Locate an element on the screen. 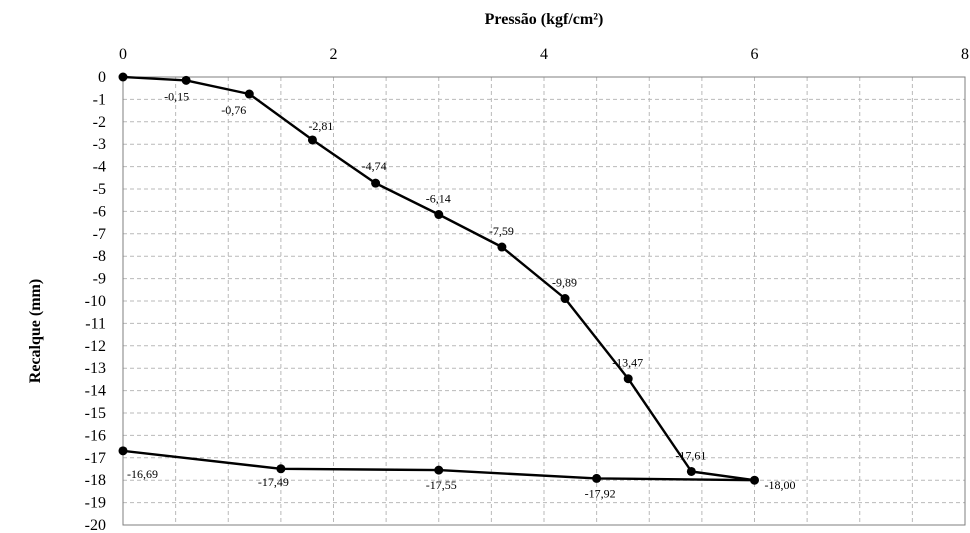 The height and width of the screenshot is (533, 970). y-tick-label: -5 is located at coordinates (99, 189).